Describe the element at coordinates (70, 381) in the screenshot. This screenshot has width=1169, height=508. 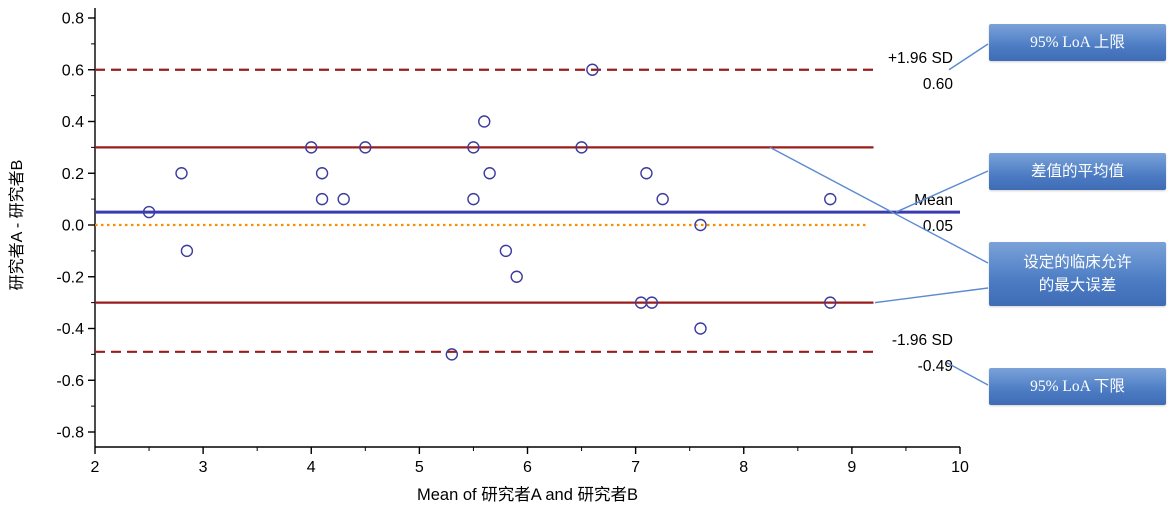
I see `y-tick-label: -0.6` at that location.